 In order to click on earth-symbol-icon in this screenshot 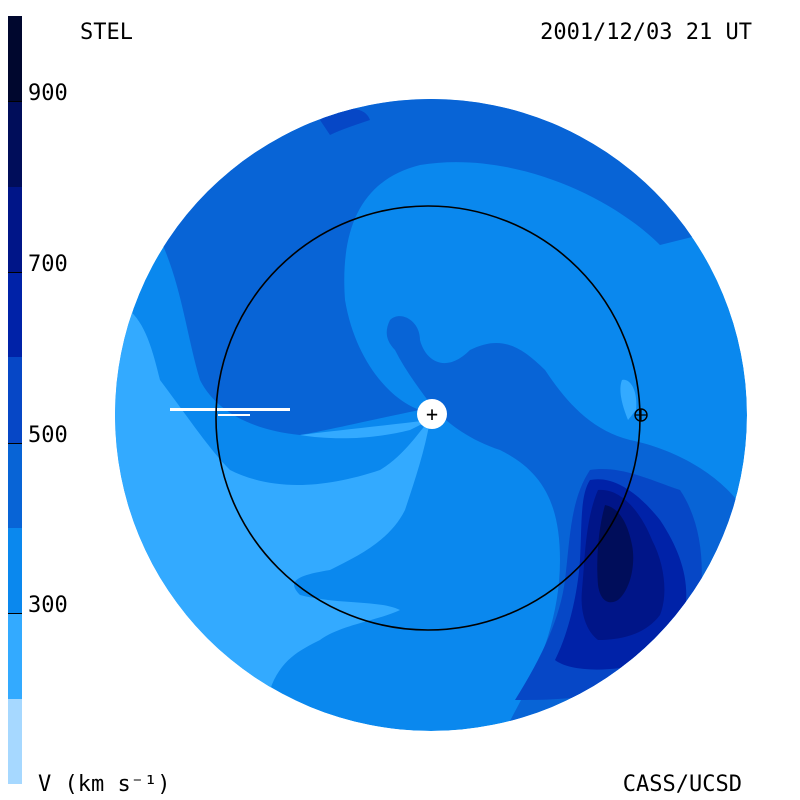, I will do `click(641, 415)`.